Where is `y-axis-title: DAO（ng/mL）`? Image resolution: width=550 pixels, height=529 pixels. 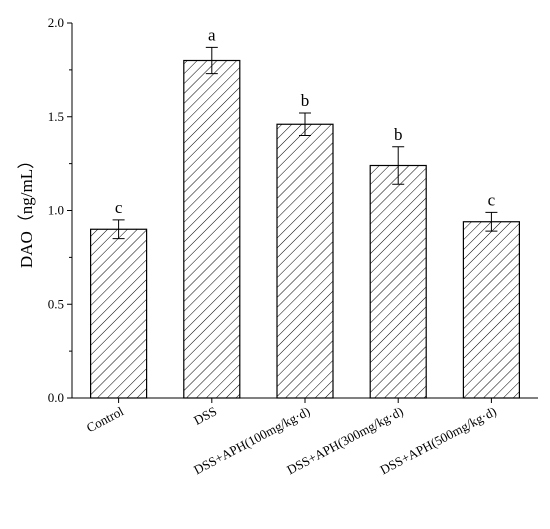 y-axis-title: DAO（ng/mL） is located at coordinates (26, 210).